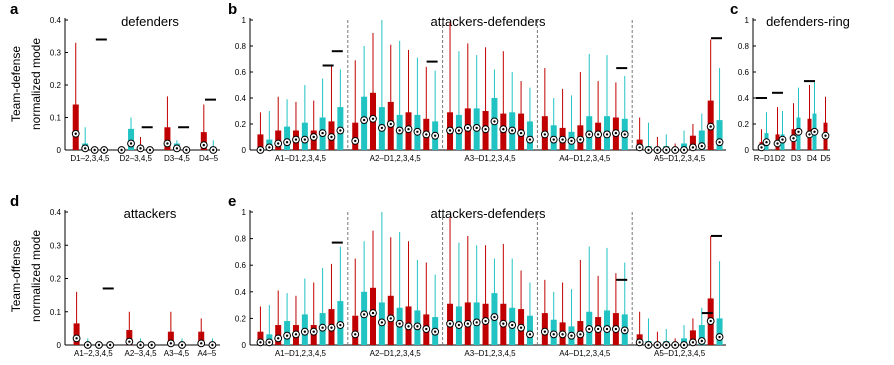  Describe the element at coordinates (396, 158) in the screenshot. I see `group-label-b-1: A2–D1,2,3,4,5` at that location.